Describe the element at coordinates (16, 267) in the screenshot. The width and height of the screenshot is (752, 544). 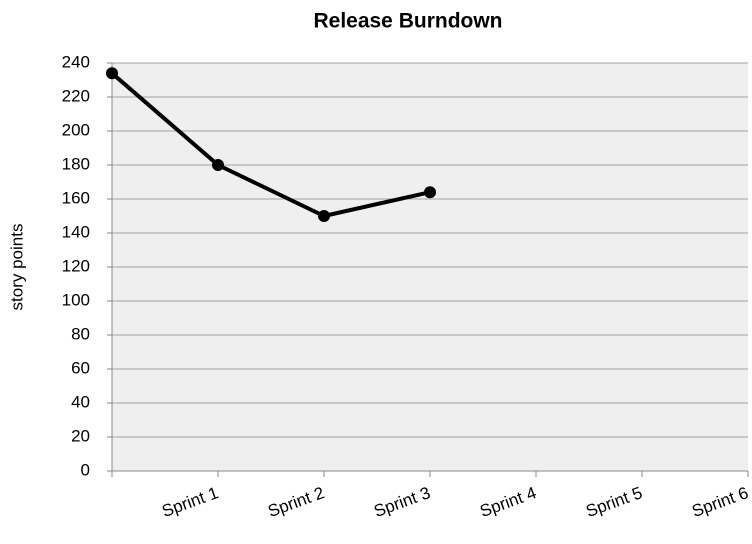
I see `y-axis-label: story points` at that location.